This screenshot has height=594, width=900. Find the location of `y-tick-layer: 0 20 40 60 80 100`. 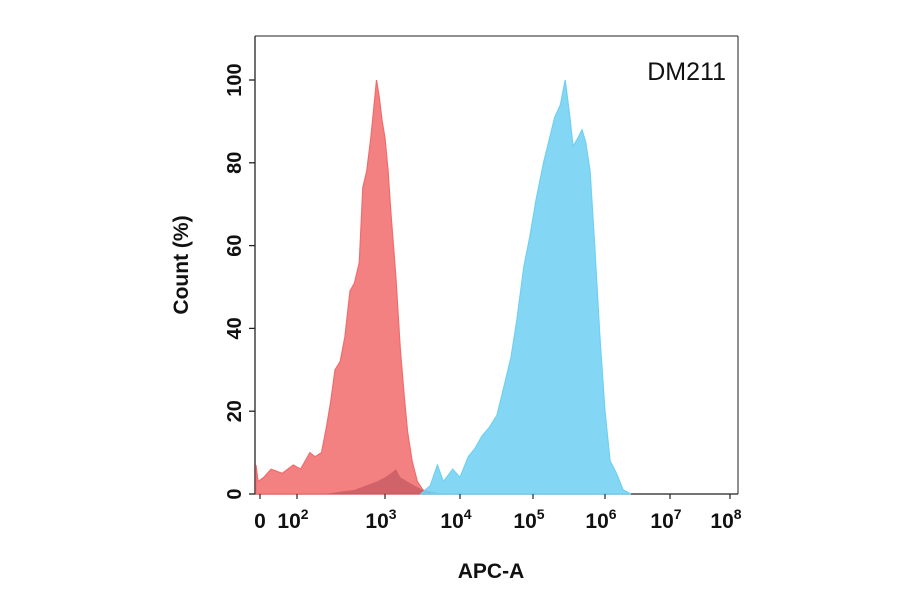

y-tick-layer: 0 20 40 60 80 100 is located at coordinates (239, 281).